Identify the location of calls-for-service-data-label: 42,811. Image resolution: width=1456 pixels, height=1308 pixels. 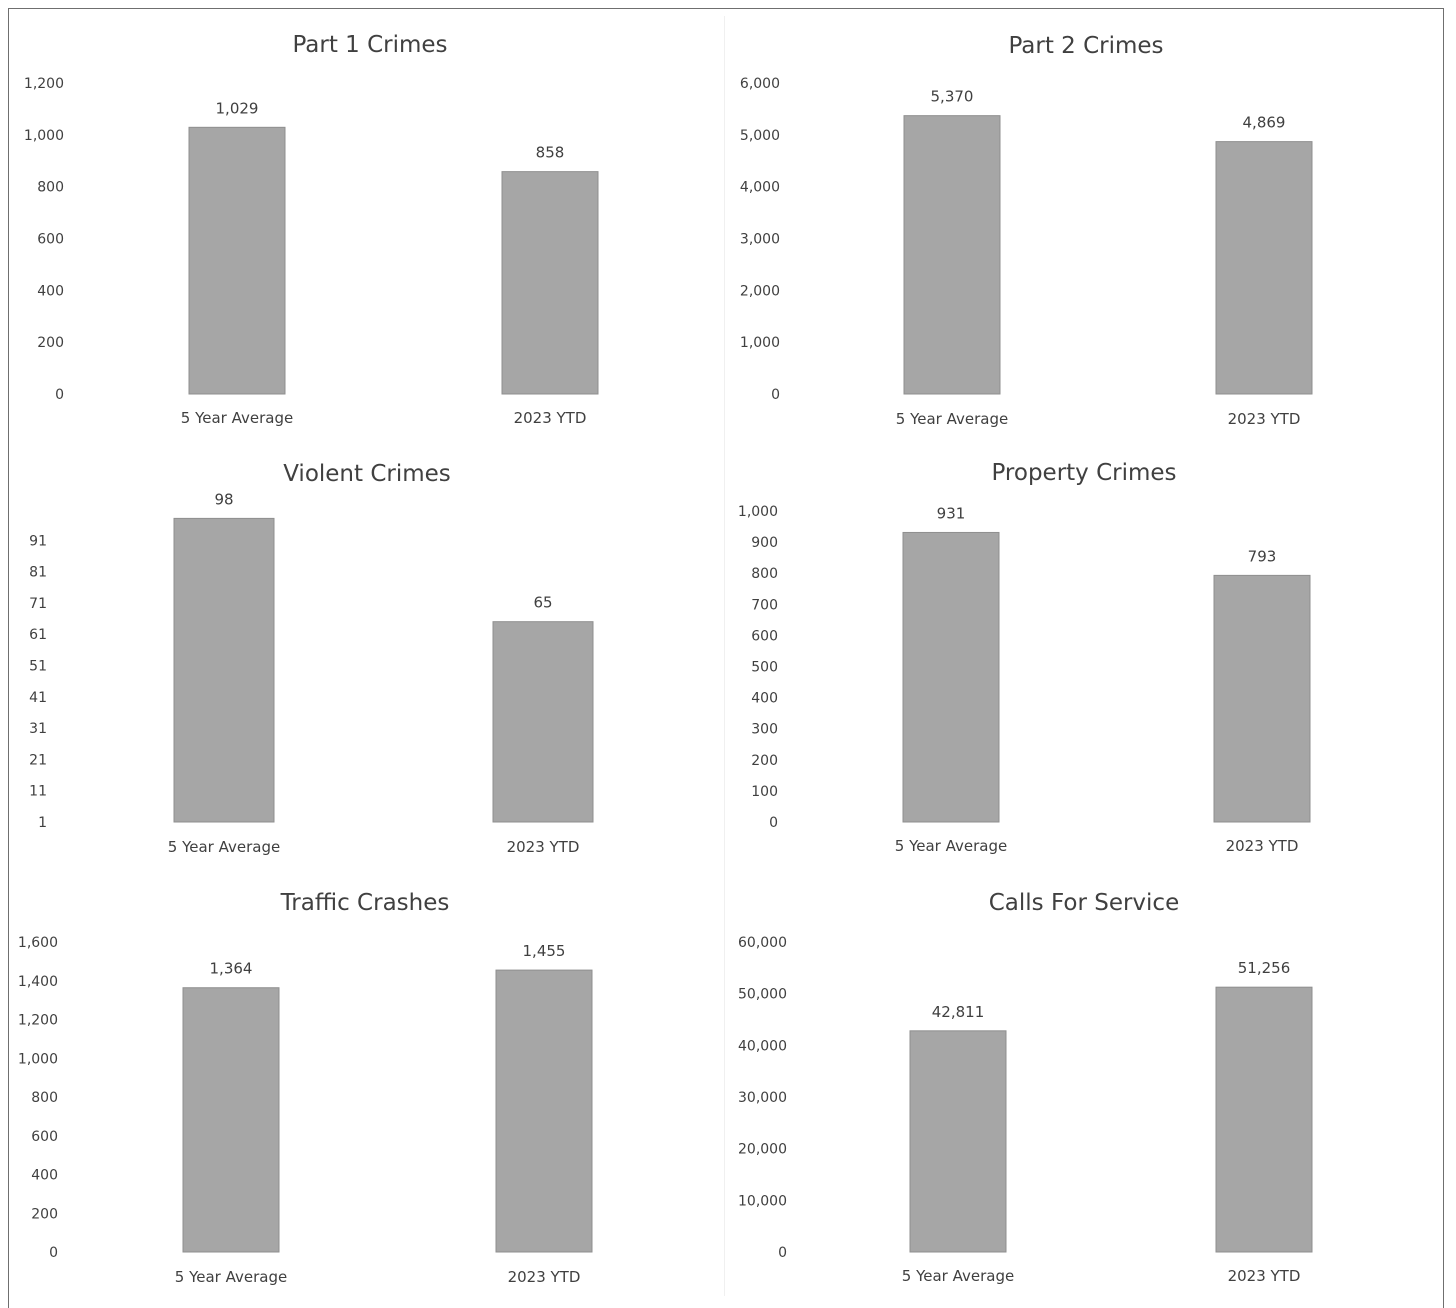
(958, 1012).